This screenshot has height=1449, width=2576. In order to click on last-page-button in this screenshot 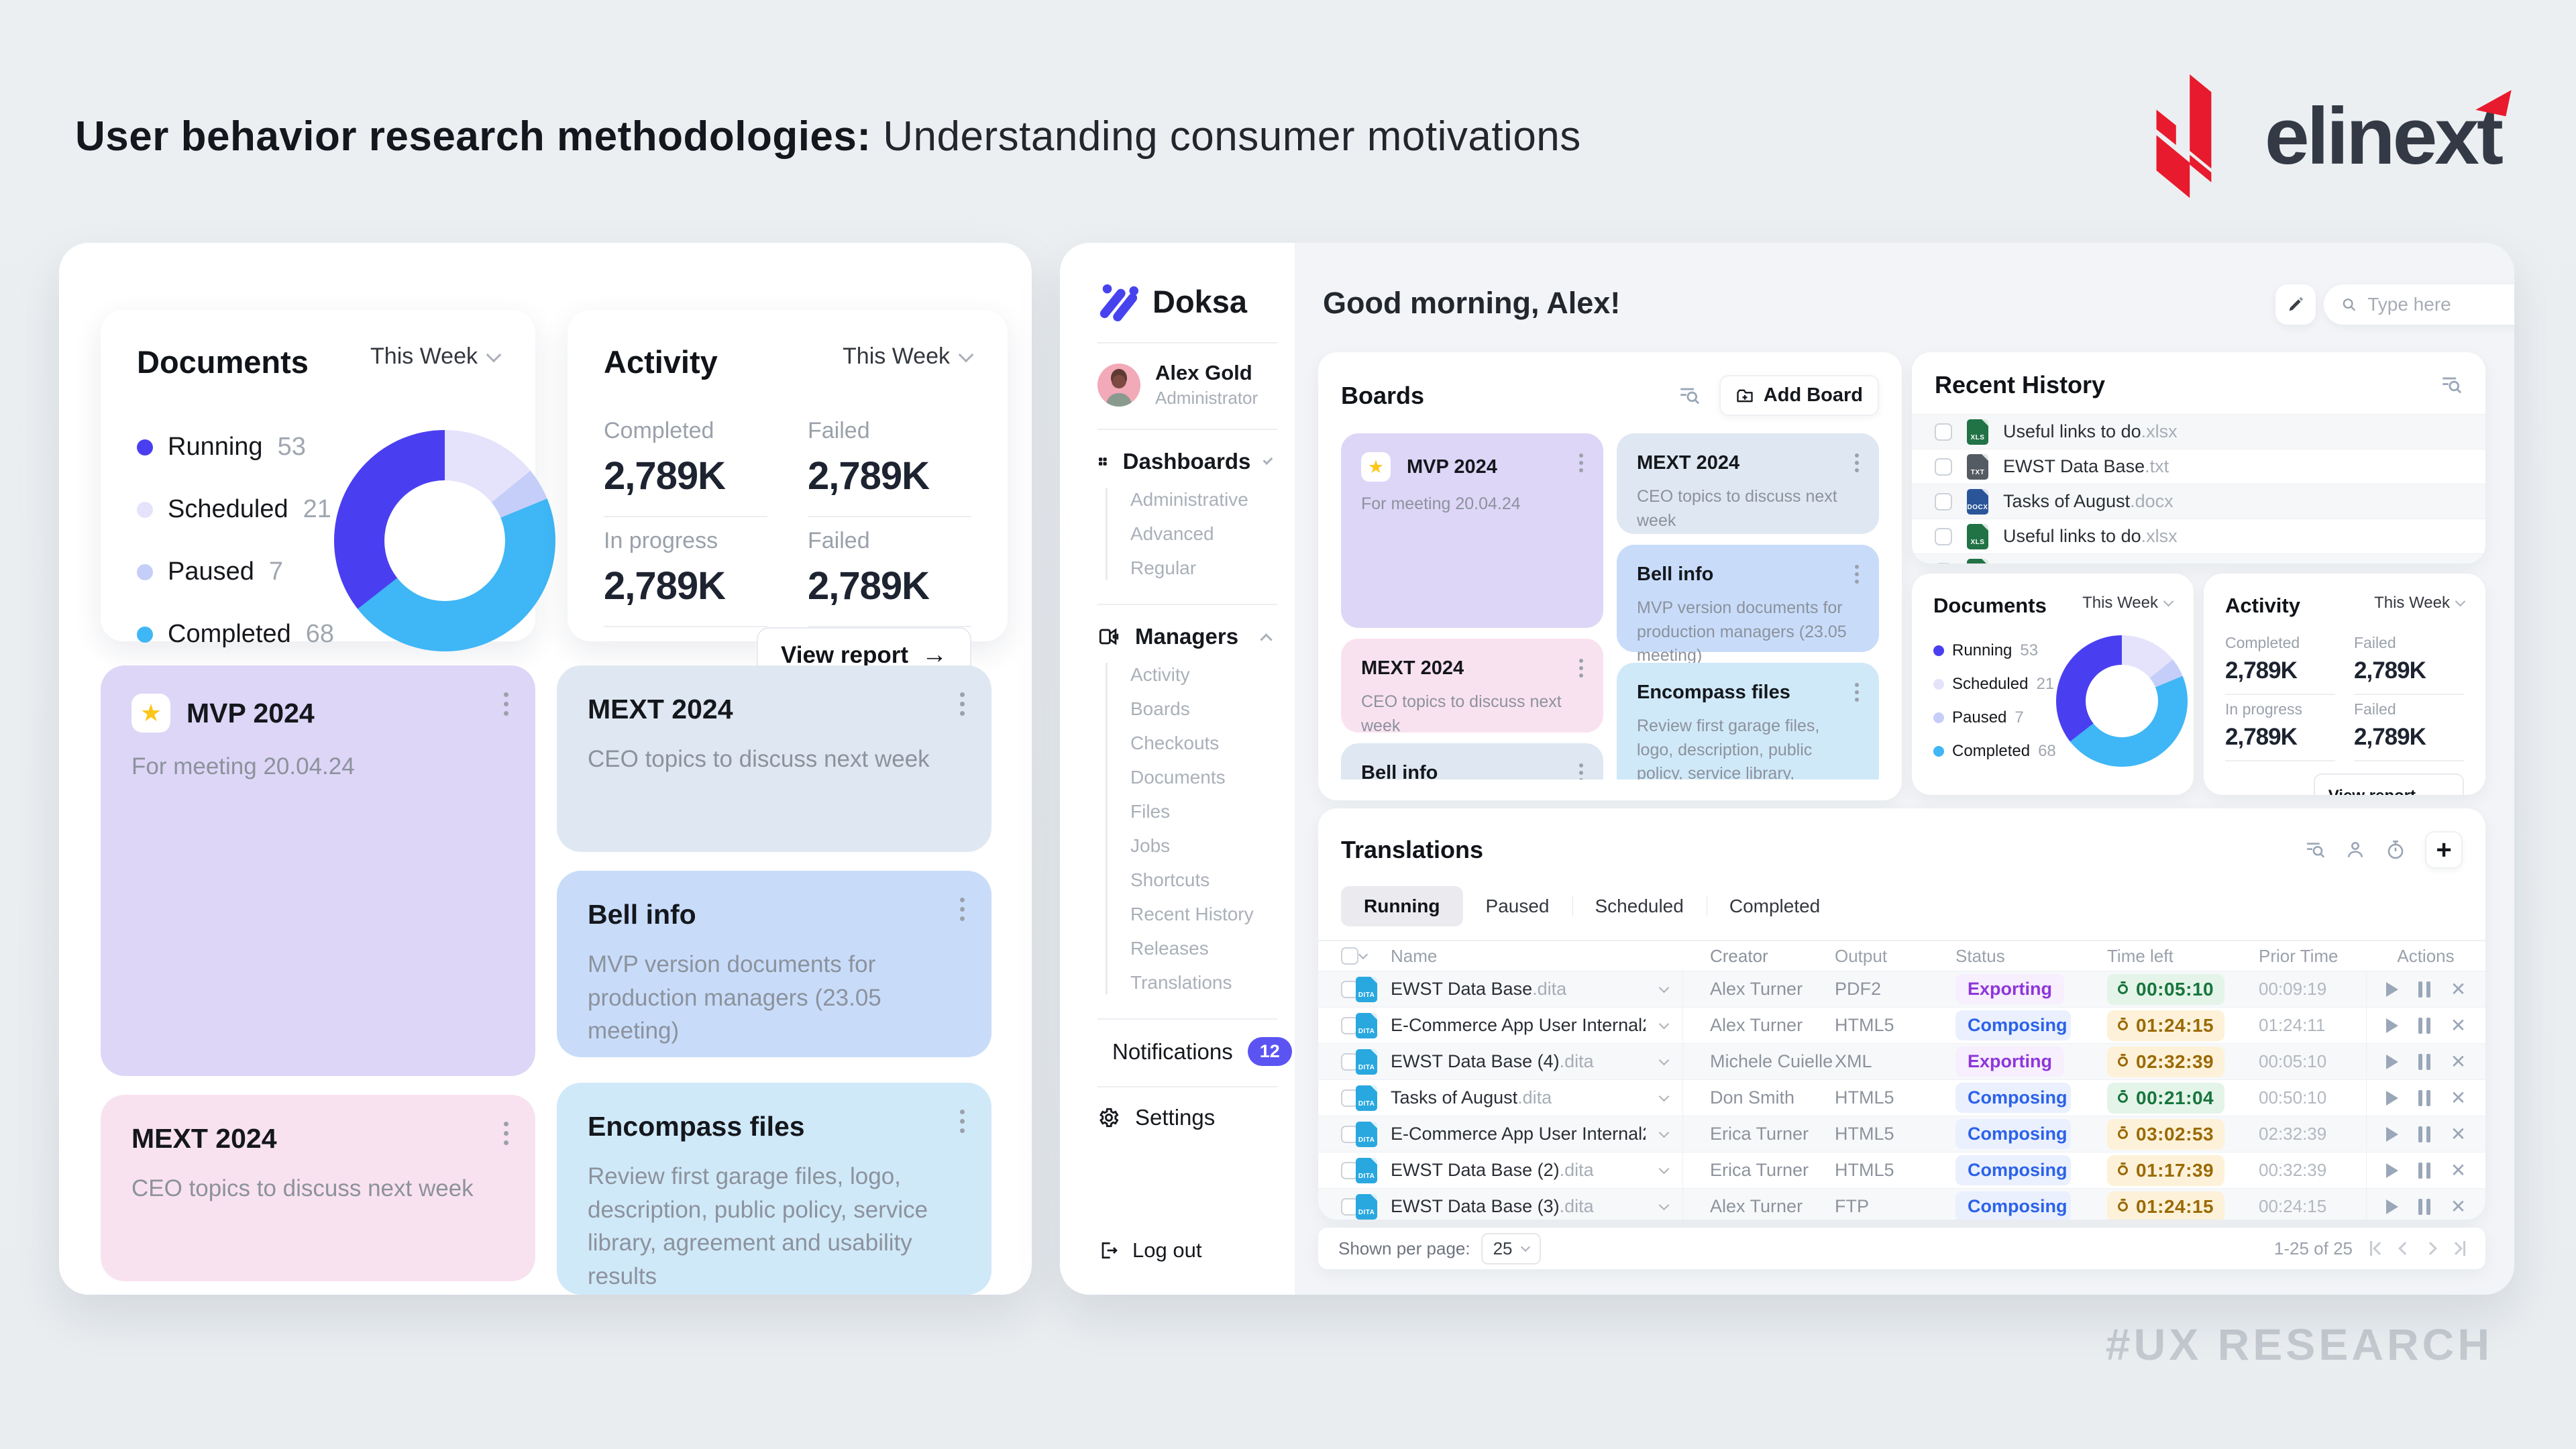, I will do `click(2457, 1248)`.